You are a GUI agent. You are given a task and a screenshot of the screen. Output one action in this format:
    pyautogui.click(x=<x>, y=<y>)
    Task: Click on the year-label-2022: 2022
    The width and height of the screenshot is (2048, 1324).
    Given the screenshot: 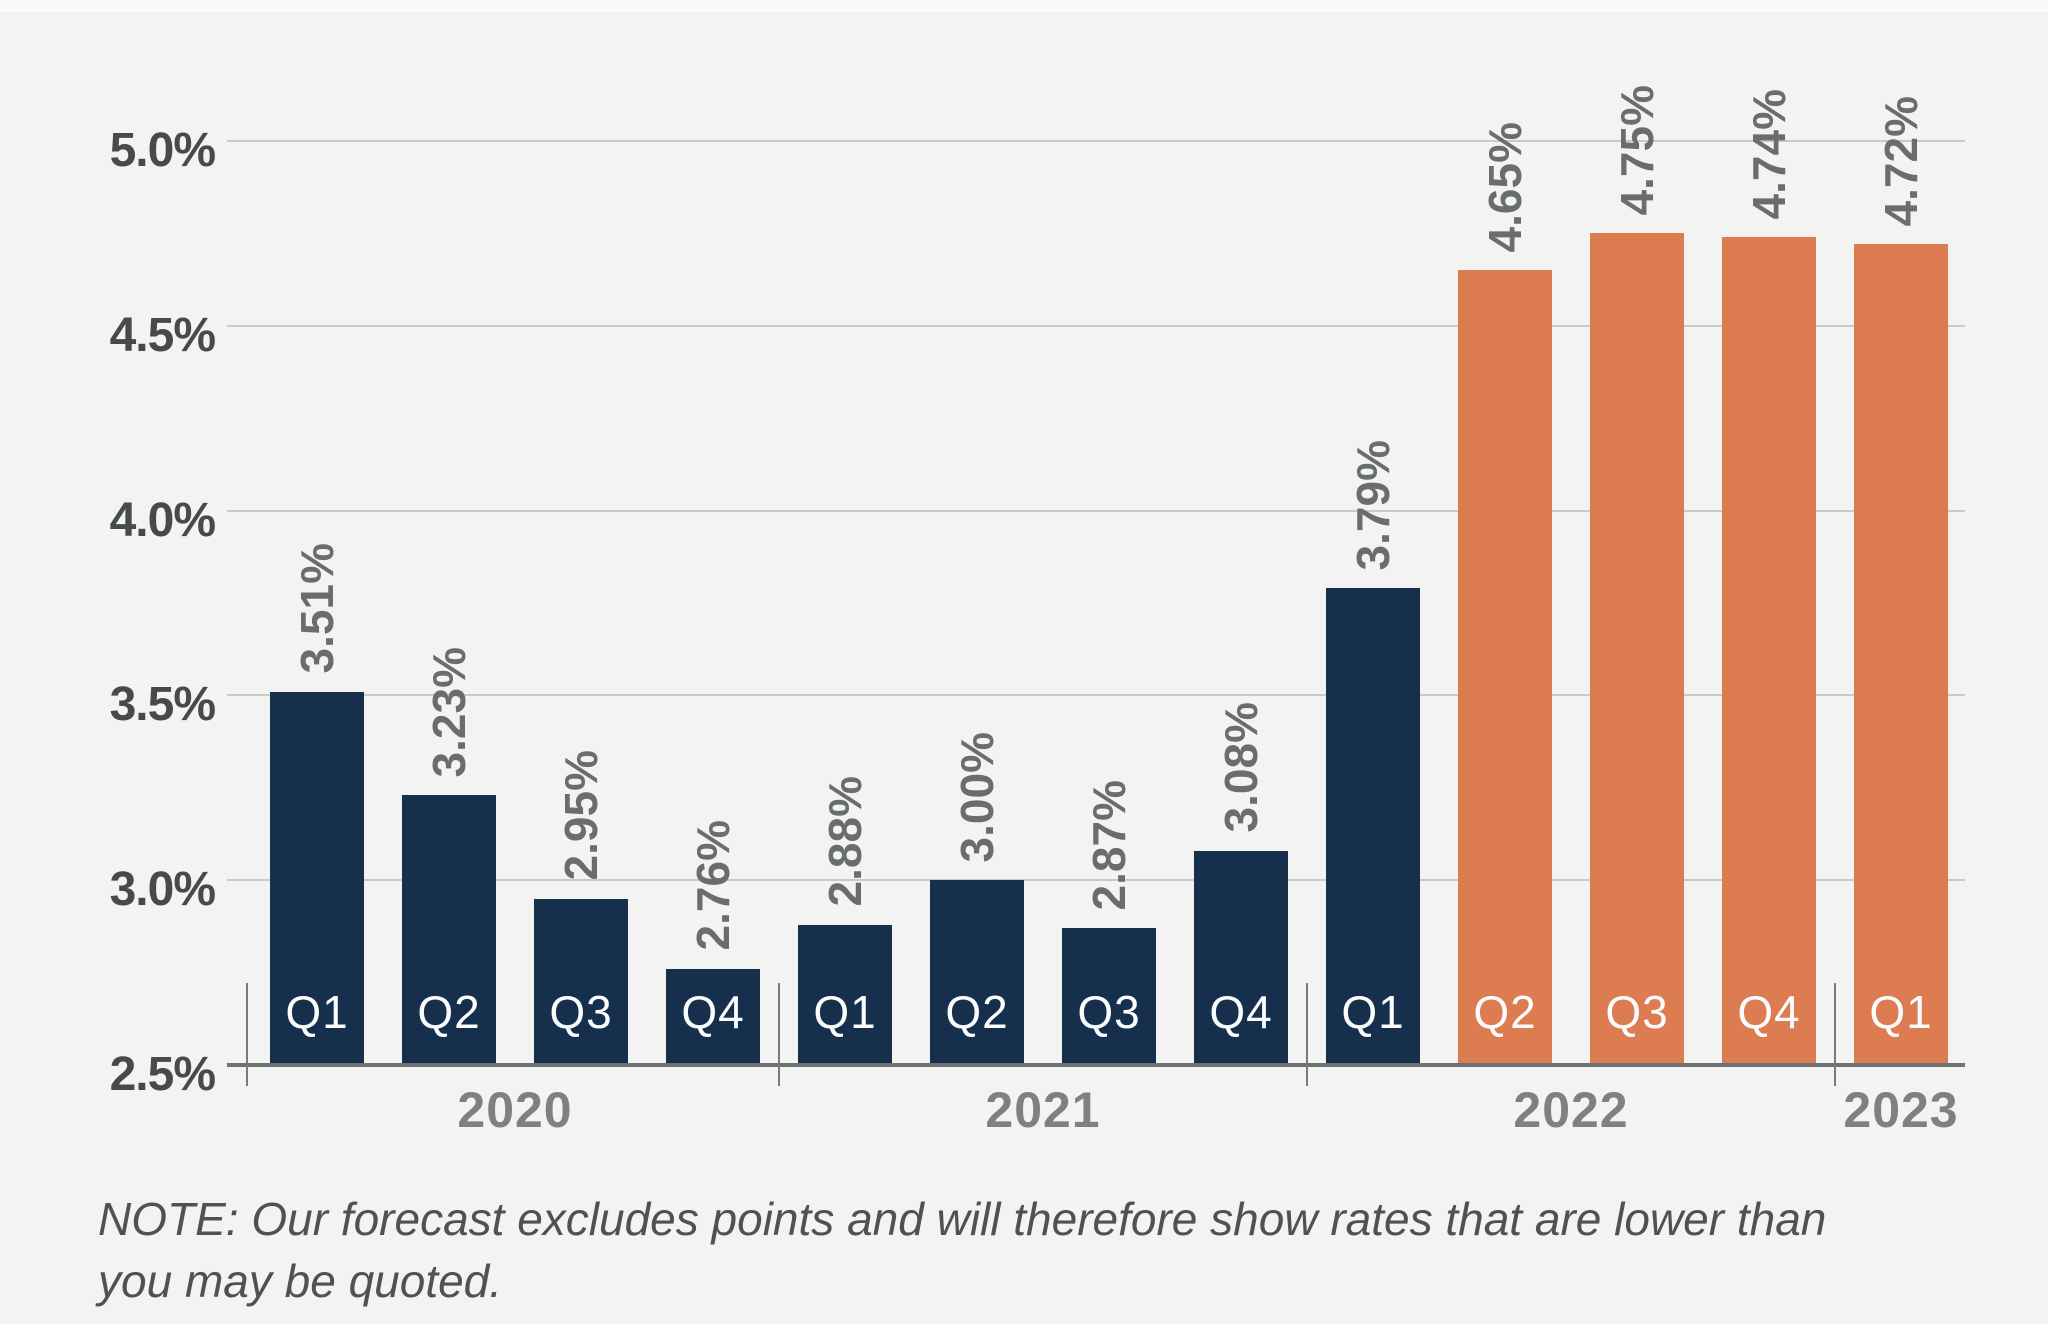 What is the action you would take?
    pyautogui.click(x=1571, y=1110)
    